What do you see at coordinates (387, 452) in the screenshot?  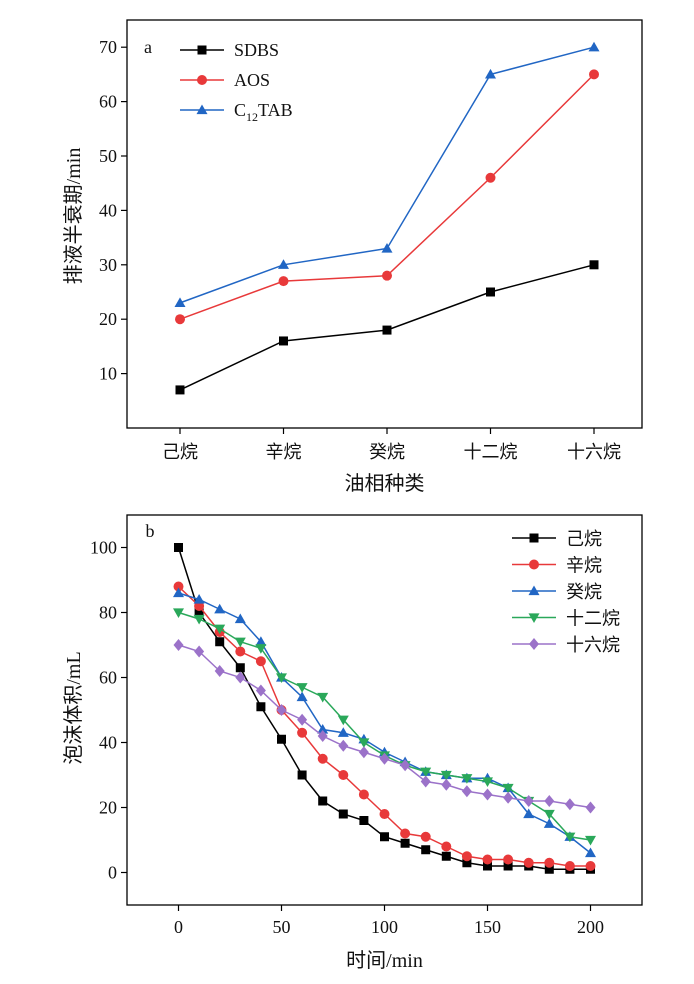 I see `x-tick-label-a: 癸烷` at bounding box center [387, 452].